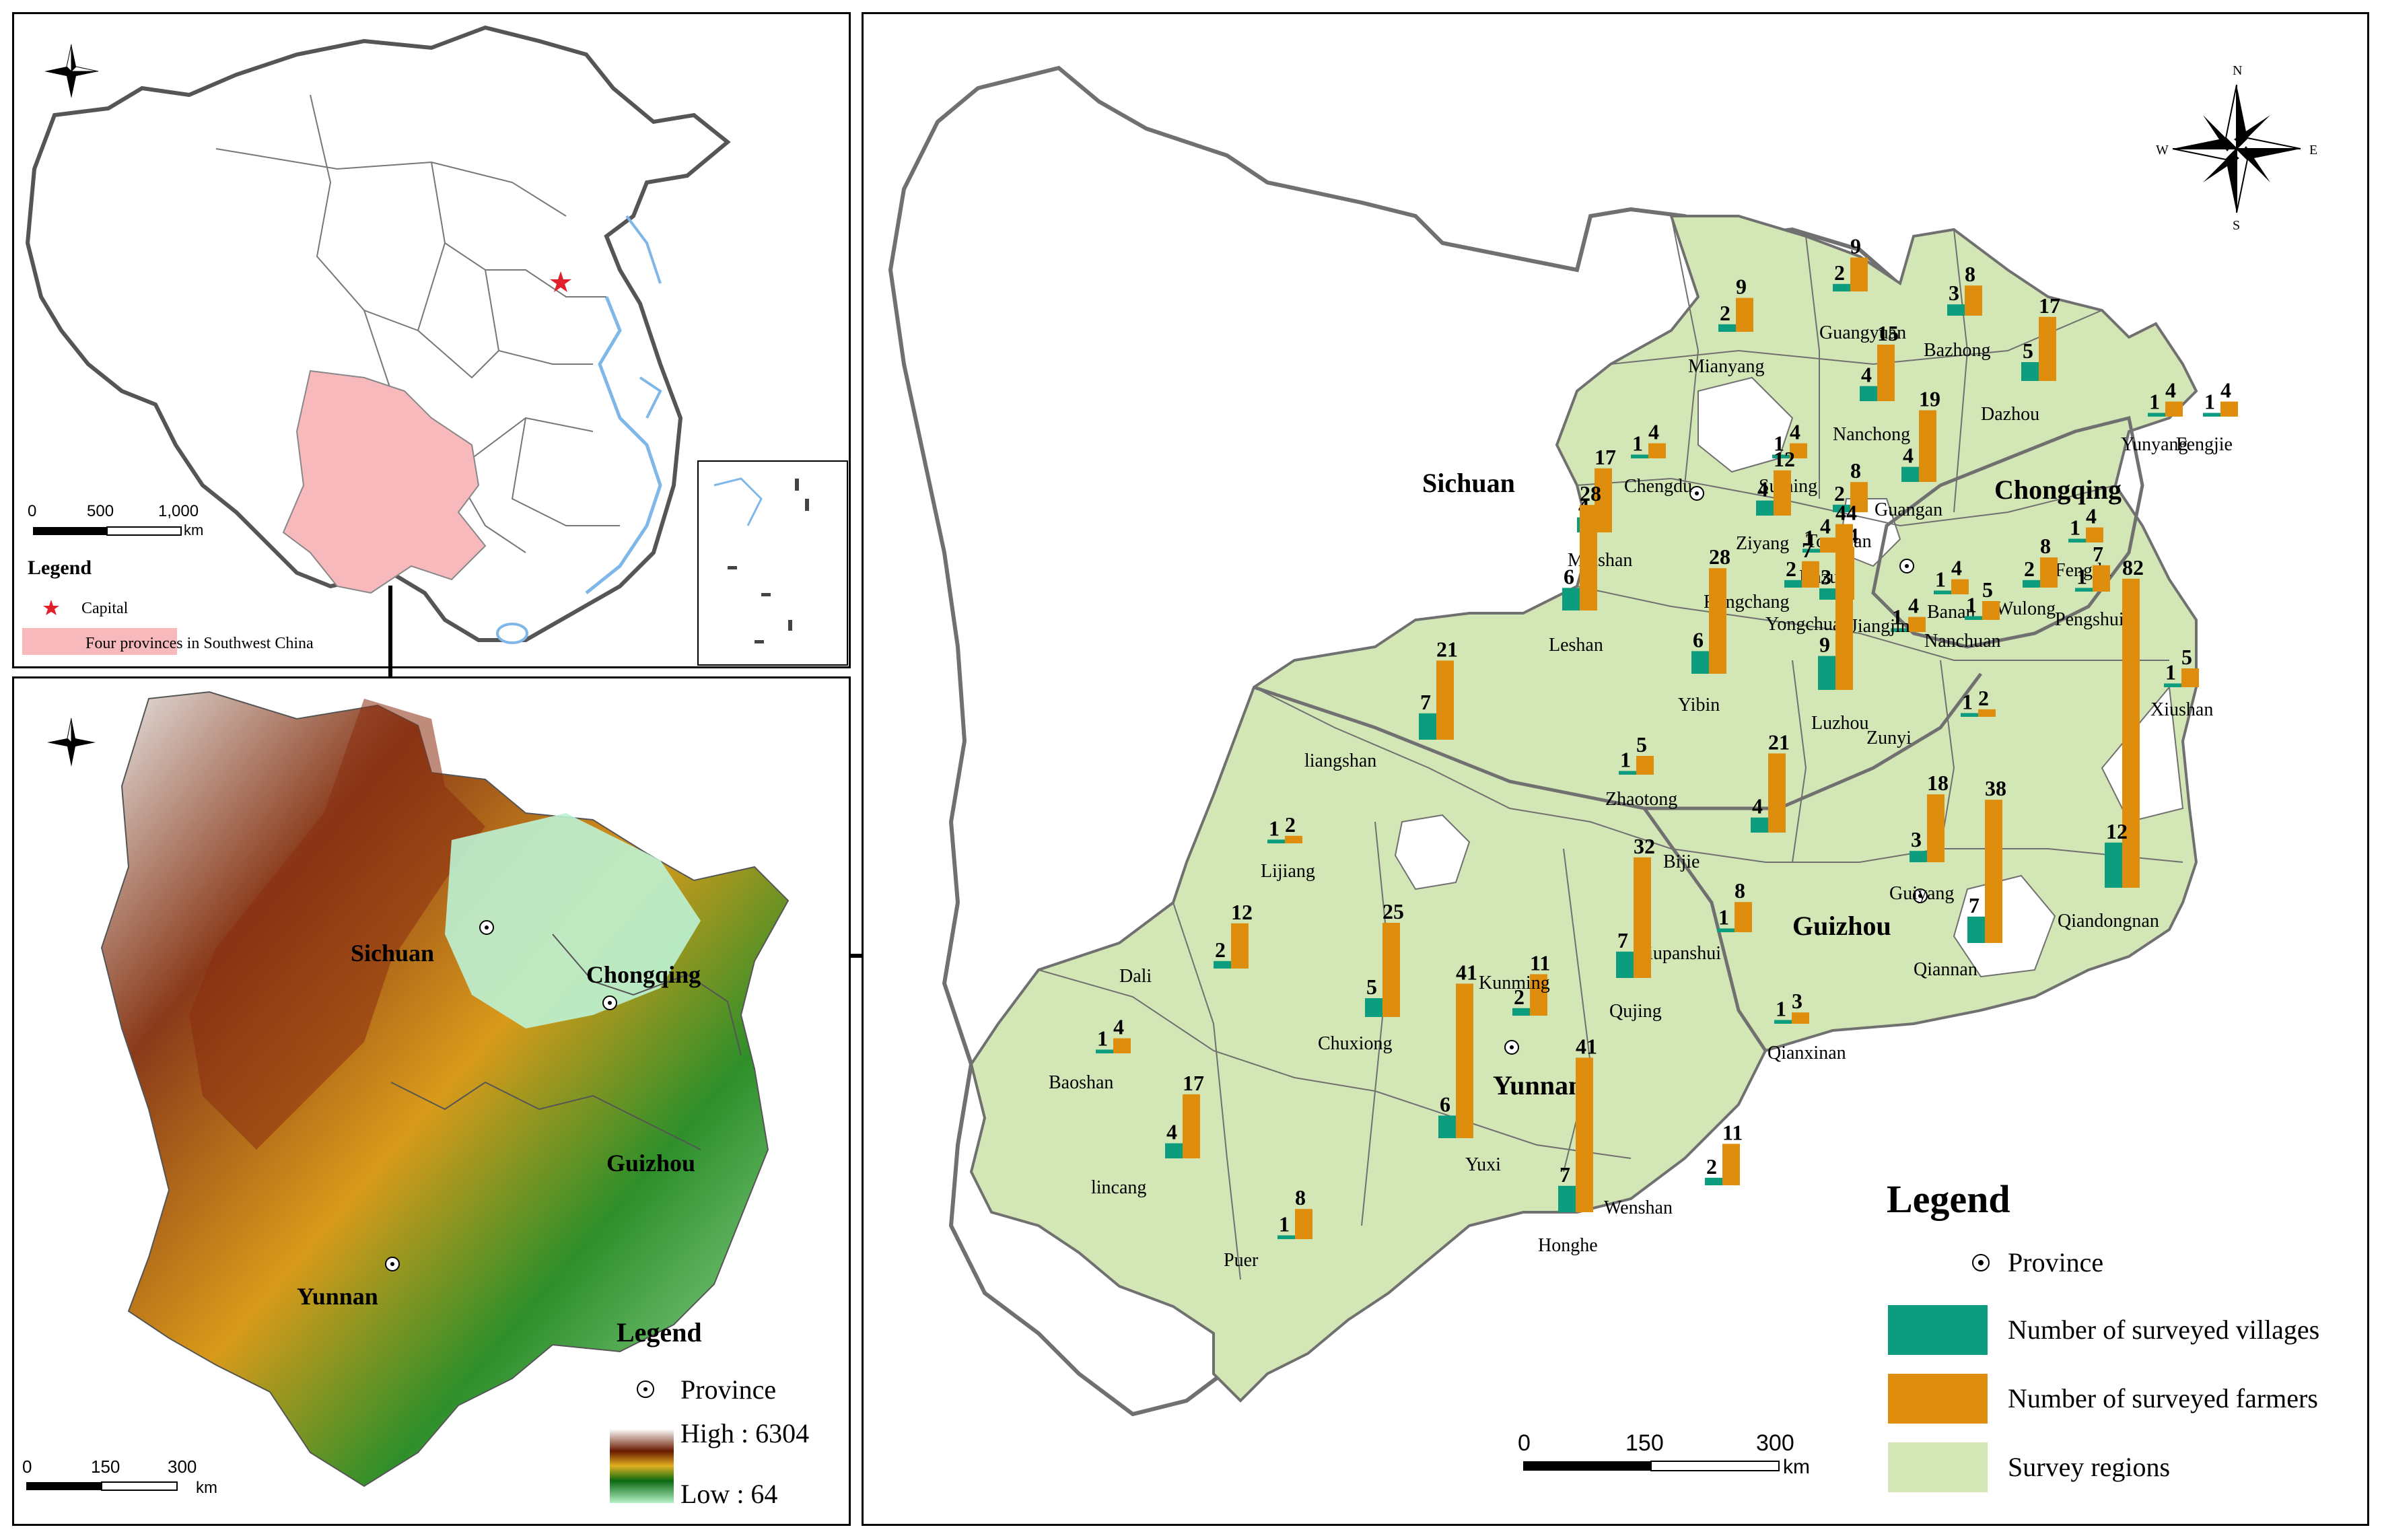  What do you see at coordinates (2049, 306) in the screenshot?
I see `farmers-value-label: 17` at bounding box center [2049, 306].